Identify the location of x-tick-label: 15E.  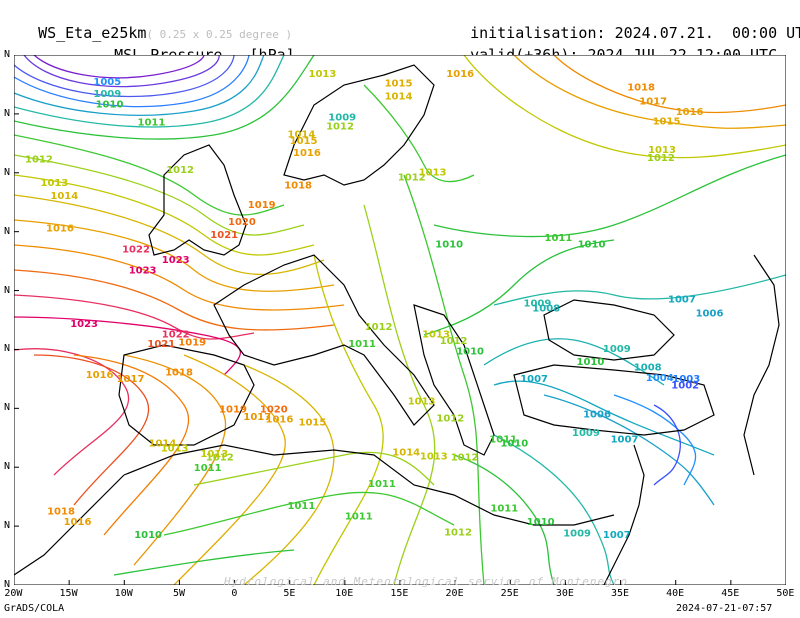
(399, 593).